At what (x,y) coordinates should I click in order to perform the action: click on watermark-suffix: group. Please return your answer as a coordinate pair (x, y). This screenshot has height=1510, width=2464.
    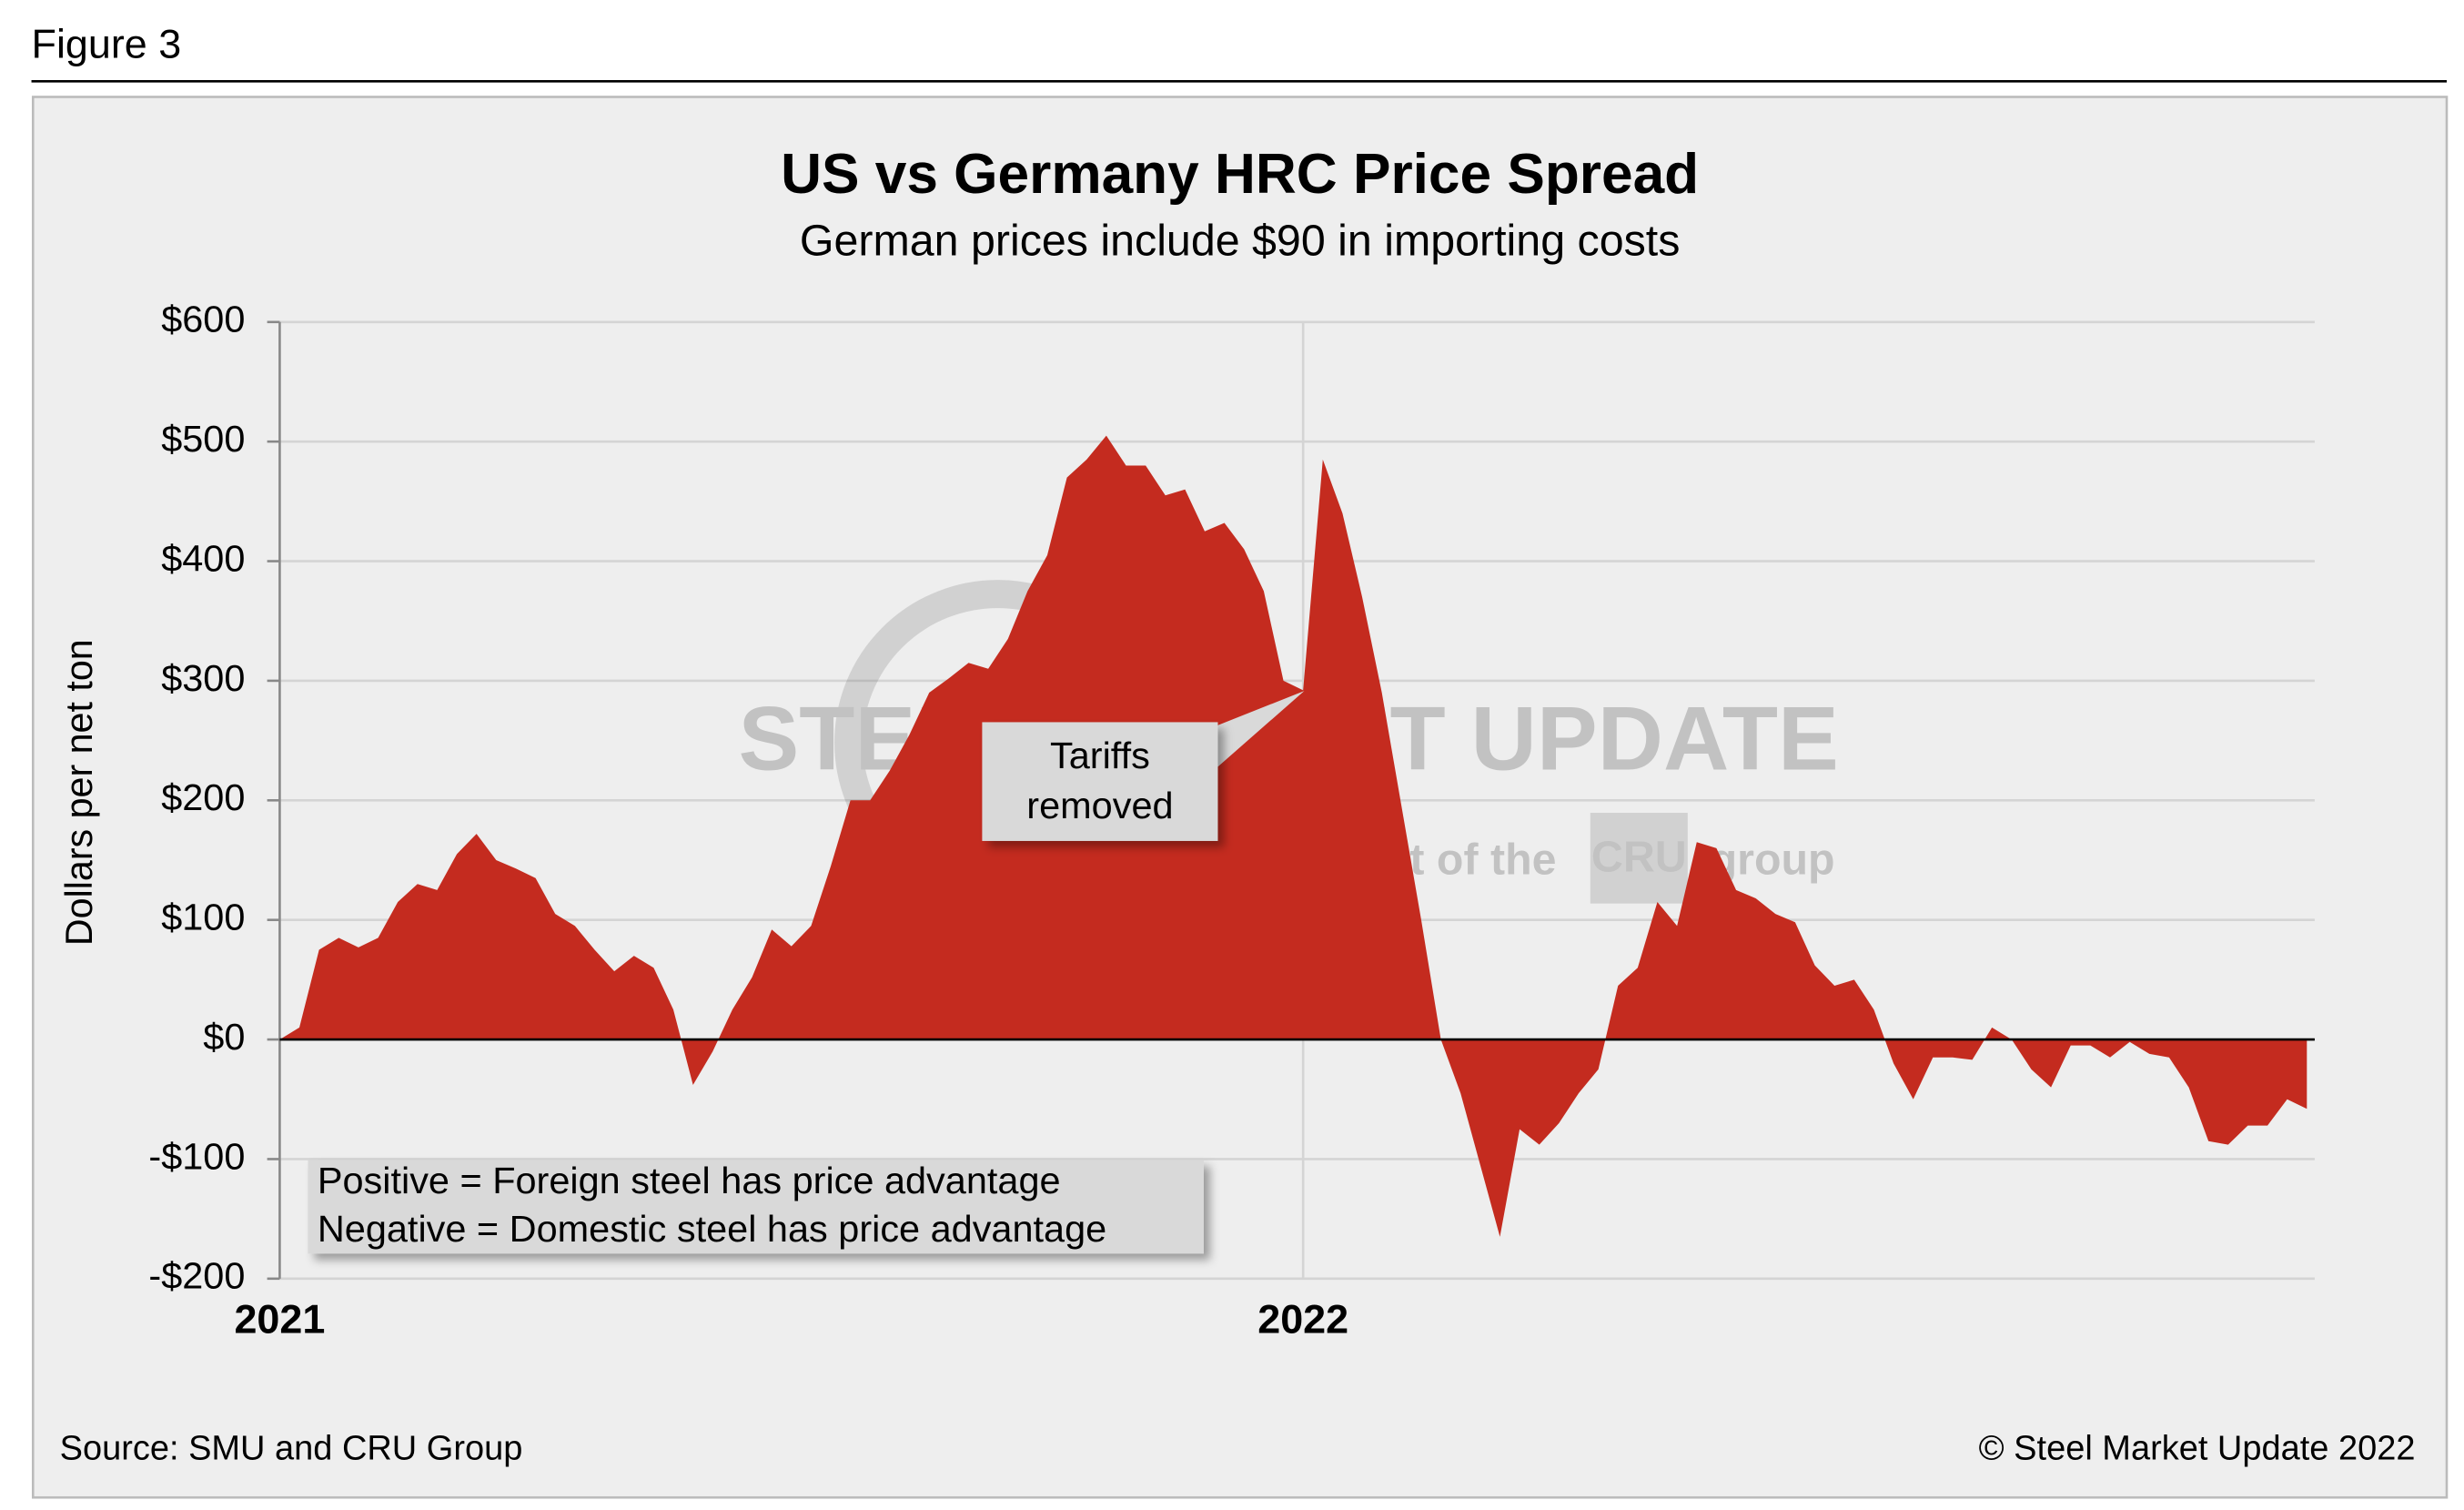
    Looking at the image, I should click on (1773, 860).